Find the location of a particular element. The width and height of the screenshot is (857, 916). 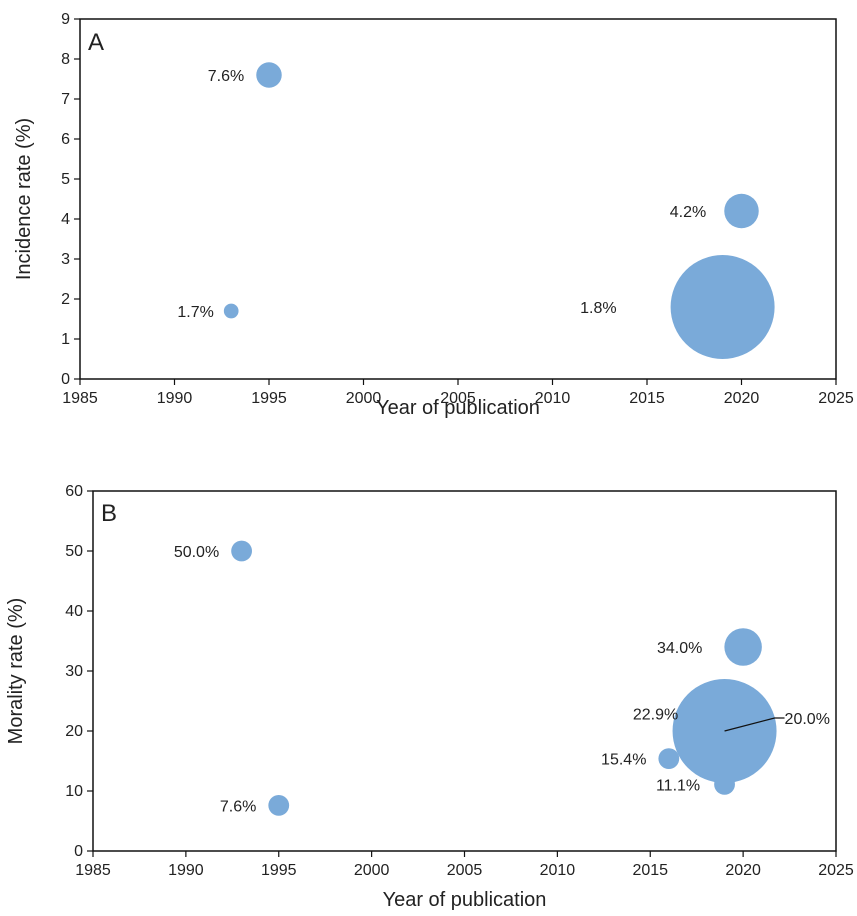

data-label: 15.4% is located at coordinates (623, 760).